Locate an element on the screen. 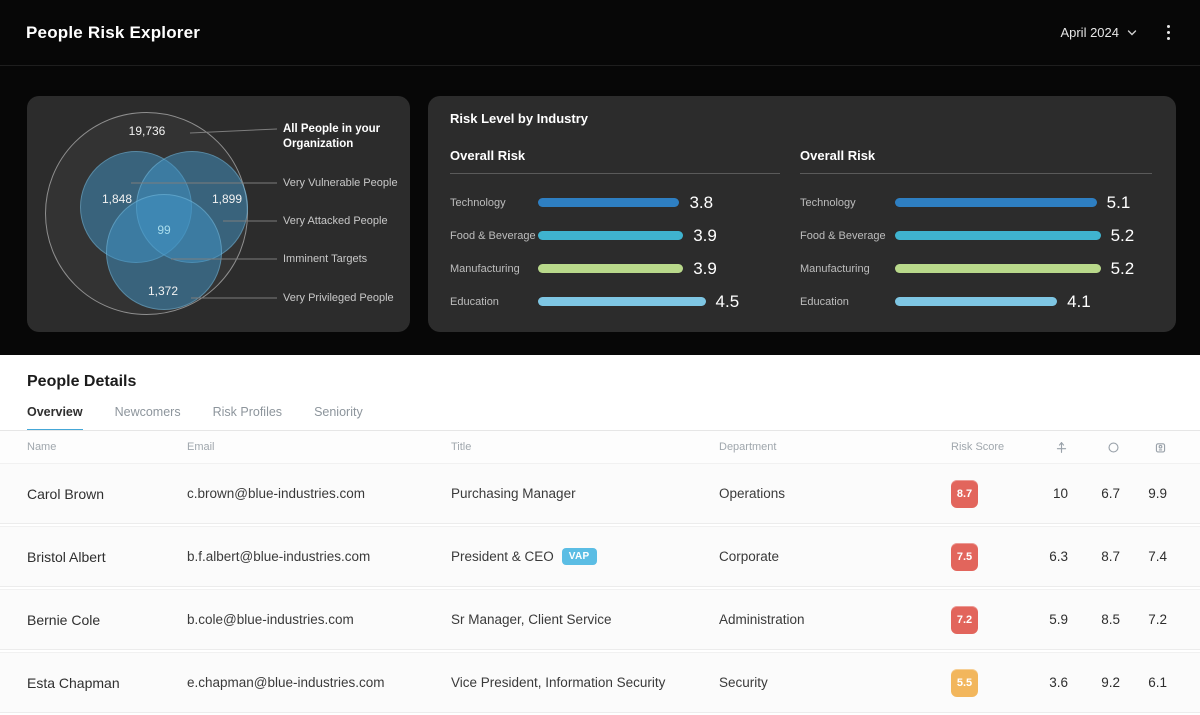  tab-newcomers: Newcomers is located at coordinates (147, 412).